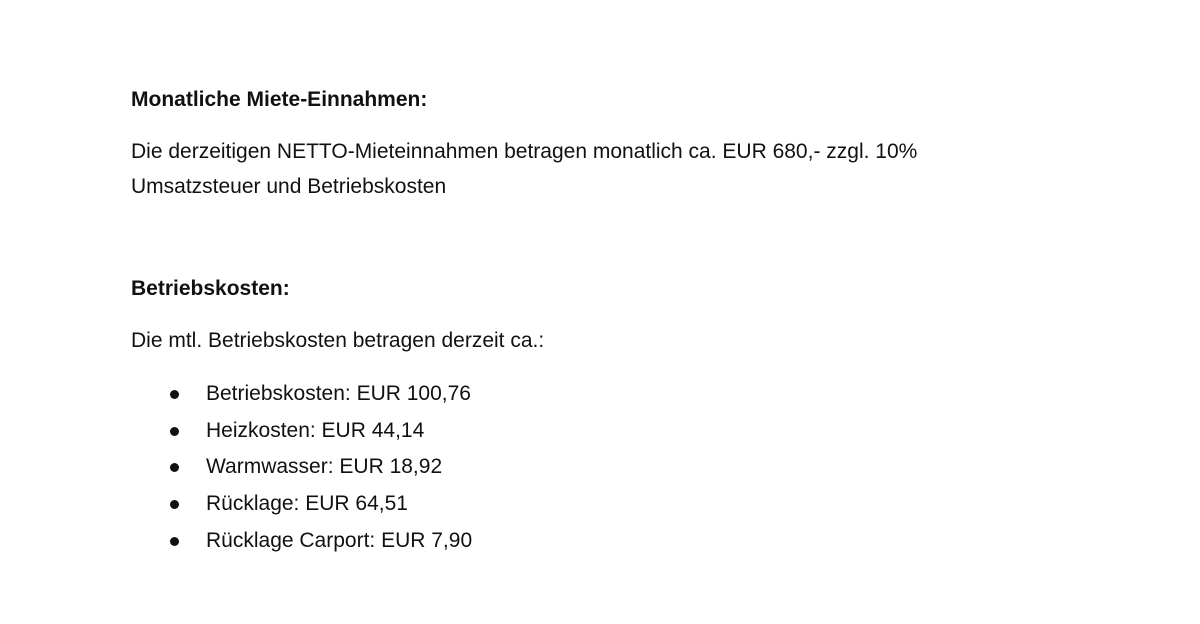 This screenshot has width=1200, height=624. What do you see at coordinates (210, 288) in the screenshot?
I see `heading-operating-costs: Betriebskosten:` at bounding box center [210, 288].